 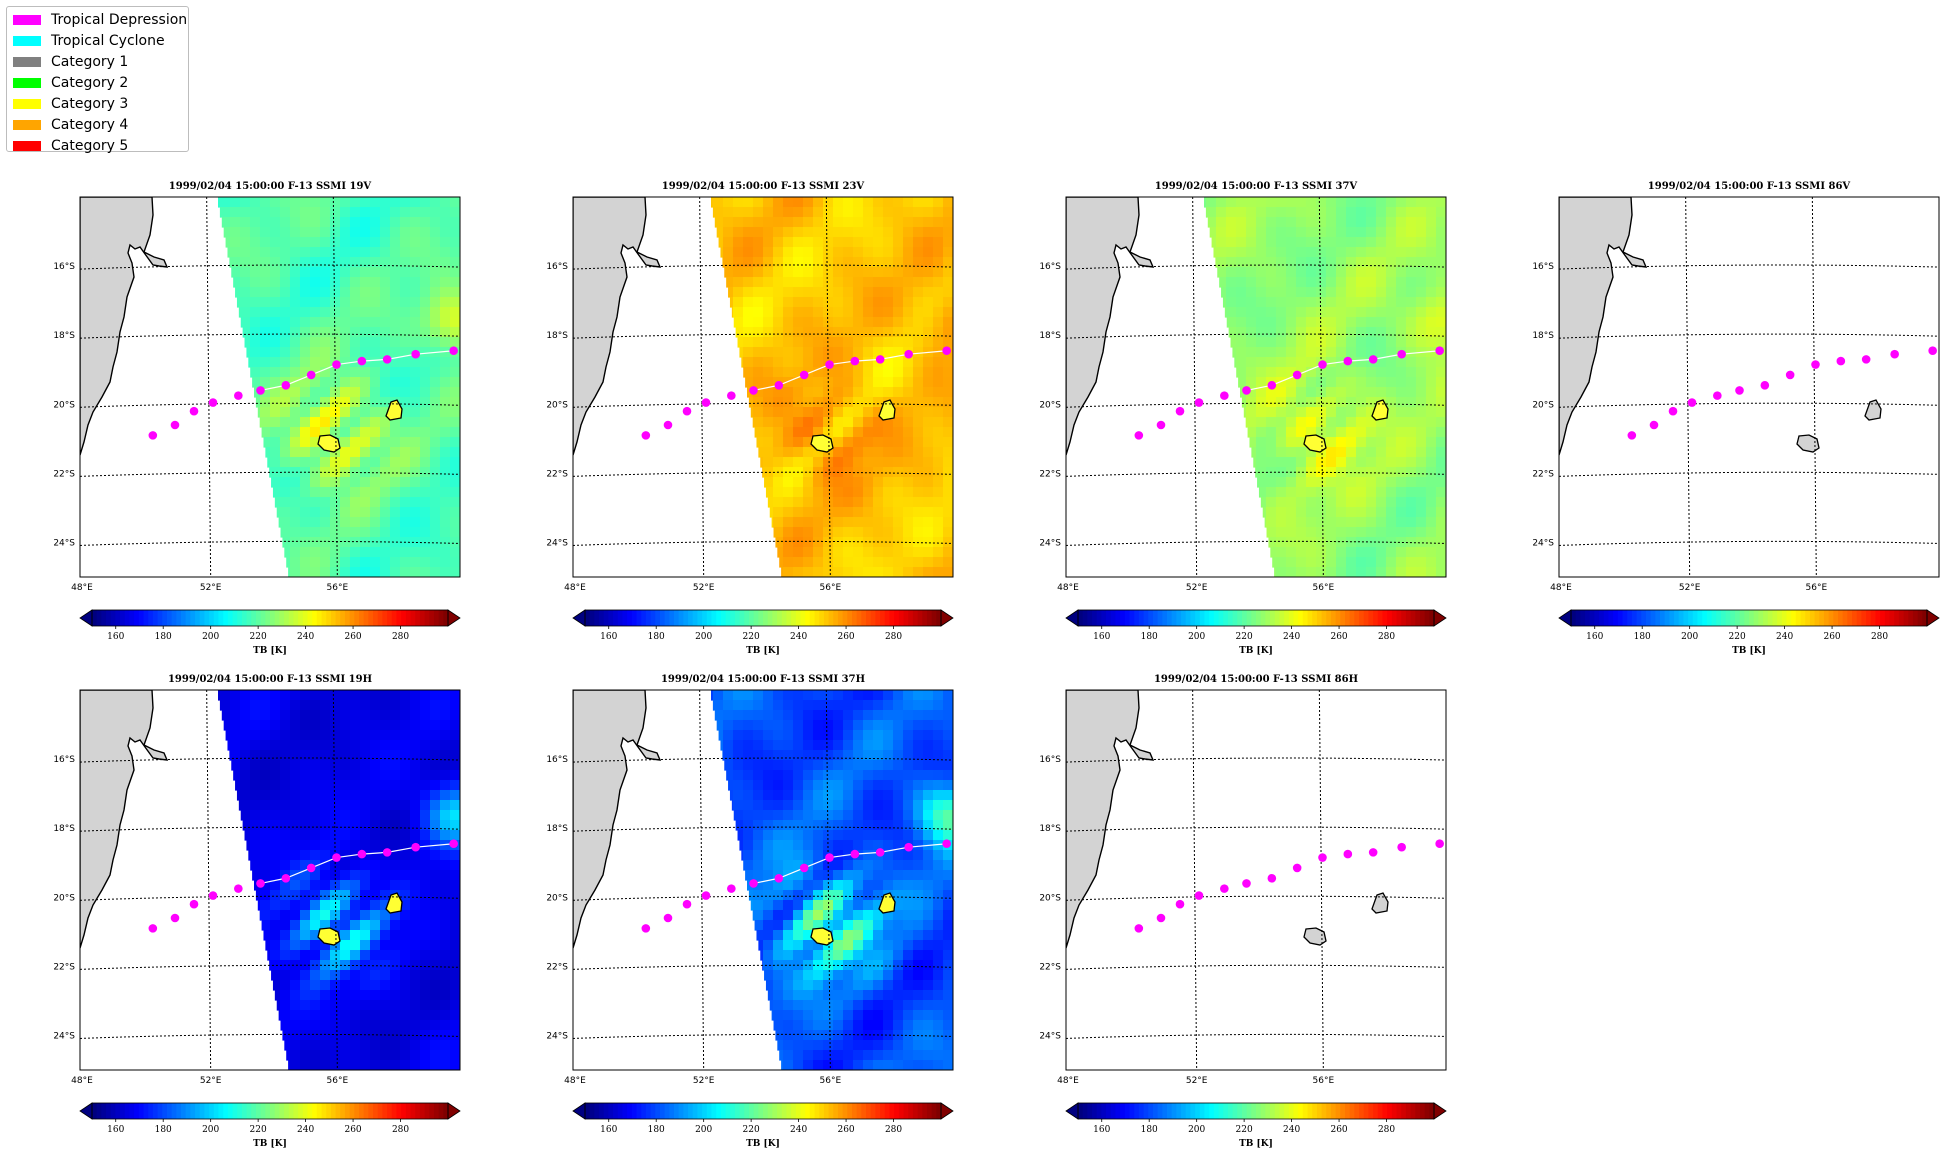 I want to click on colorbar-label: TB [K], so click(x=270, y=651).